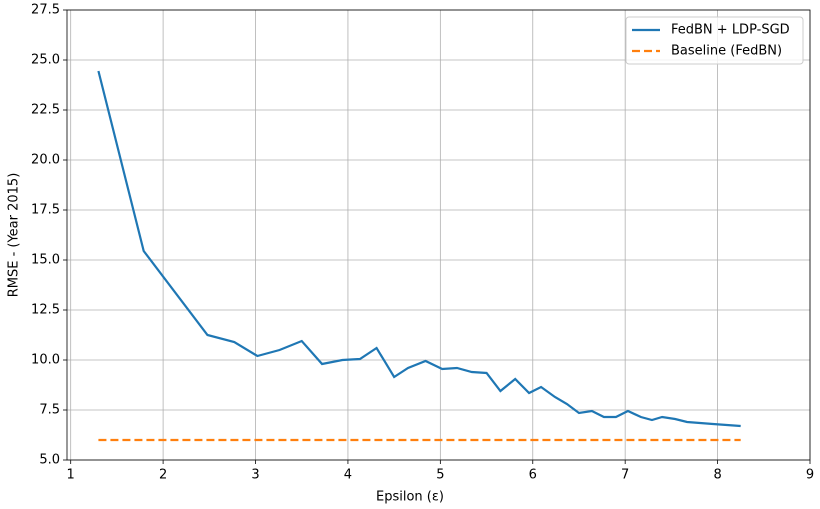  I want to click on legend-box, so click(714, 40).